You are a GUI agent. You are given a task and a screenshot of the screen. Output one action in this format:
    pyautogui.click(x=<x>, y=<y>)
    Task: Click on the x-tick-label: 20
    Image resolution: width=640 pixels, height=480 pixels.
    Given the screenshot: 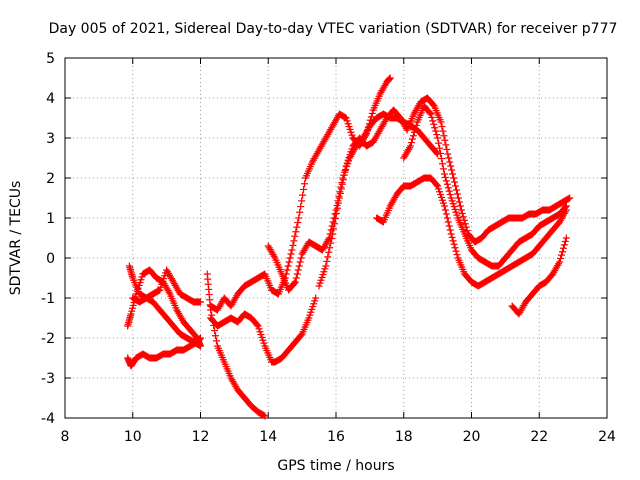 What is the action you would take?
    pyautogui.click(x=472, y=437)
    